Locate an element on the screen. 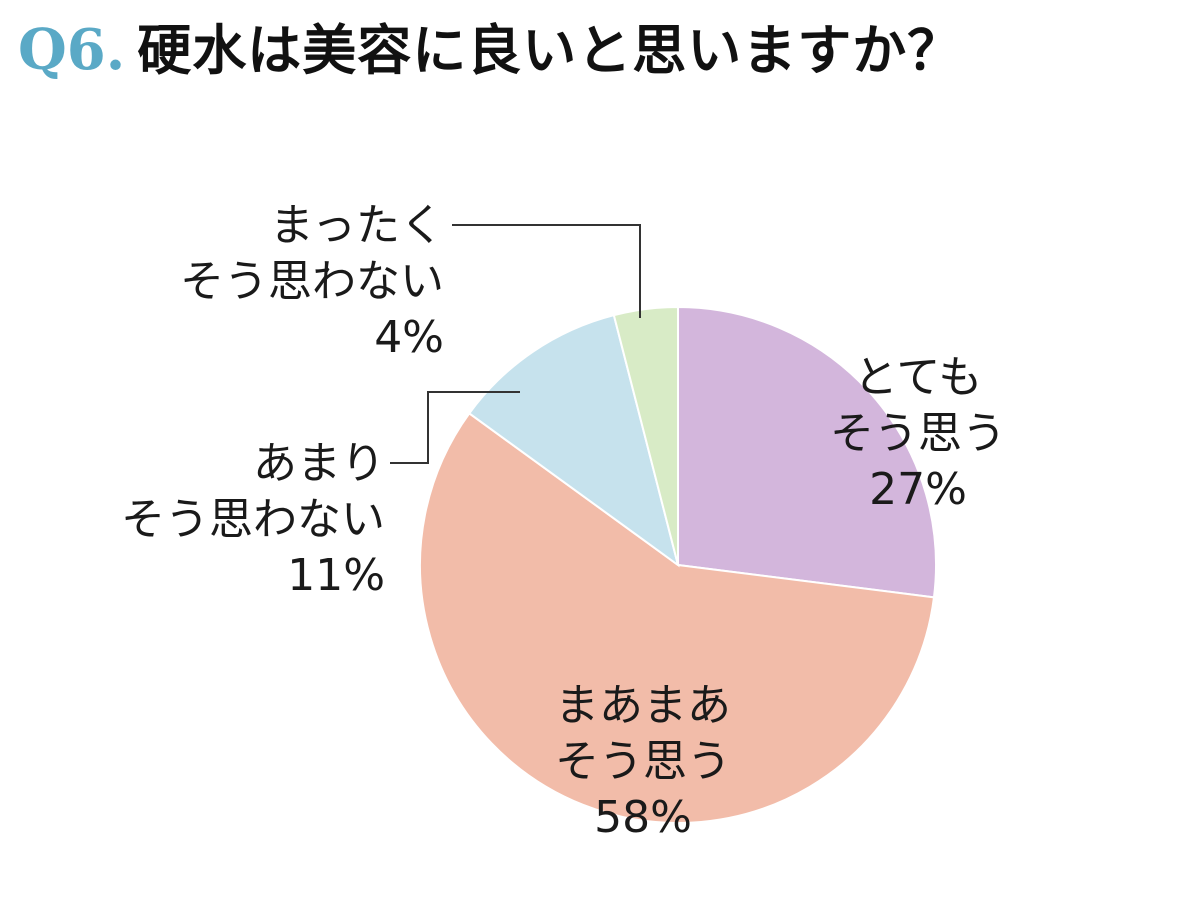  pie-slice-strongly-agree is located at coordinates (807, 452).